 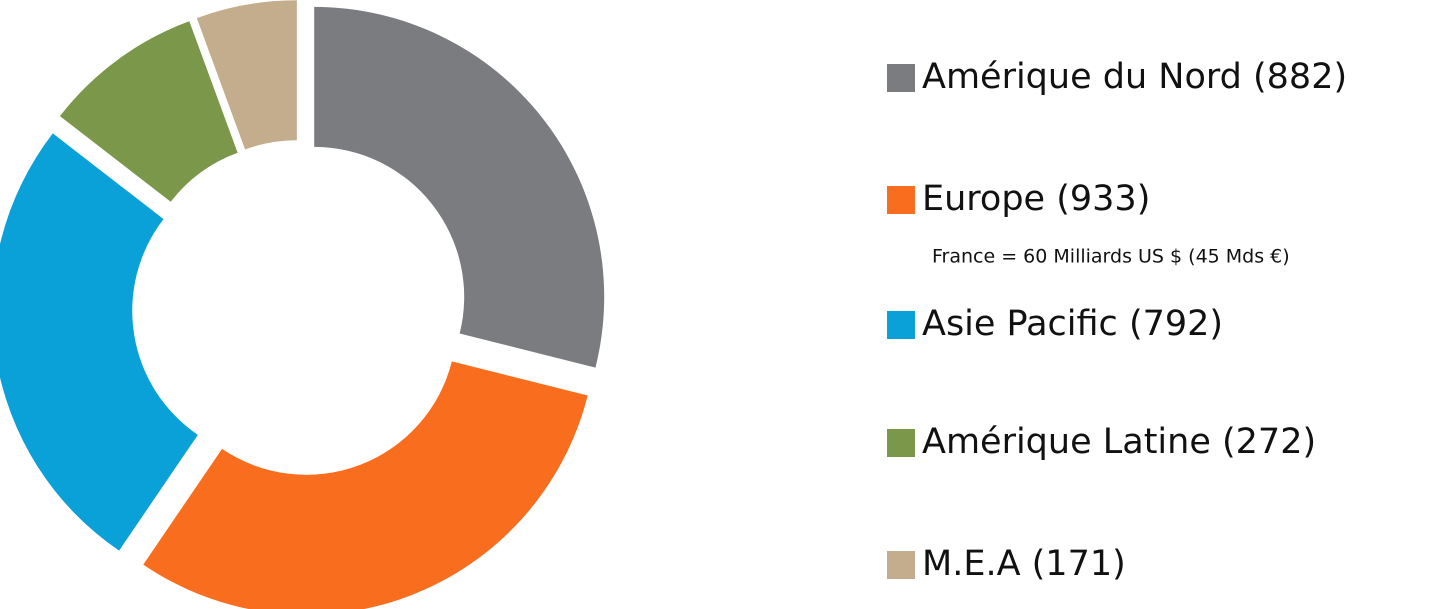 What do you see at coordinates (1269, 442) in the screenshot?
I see `legend-value: (272)` at bounding box center [1269, 442].